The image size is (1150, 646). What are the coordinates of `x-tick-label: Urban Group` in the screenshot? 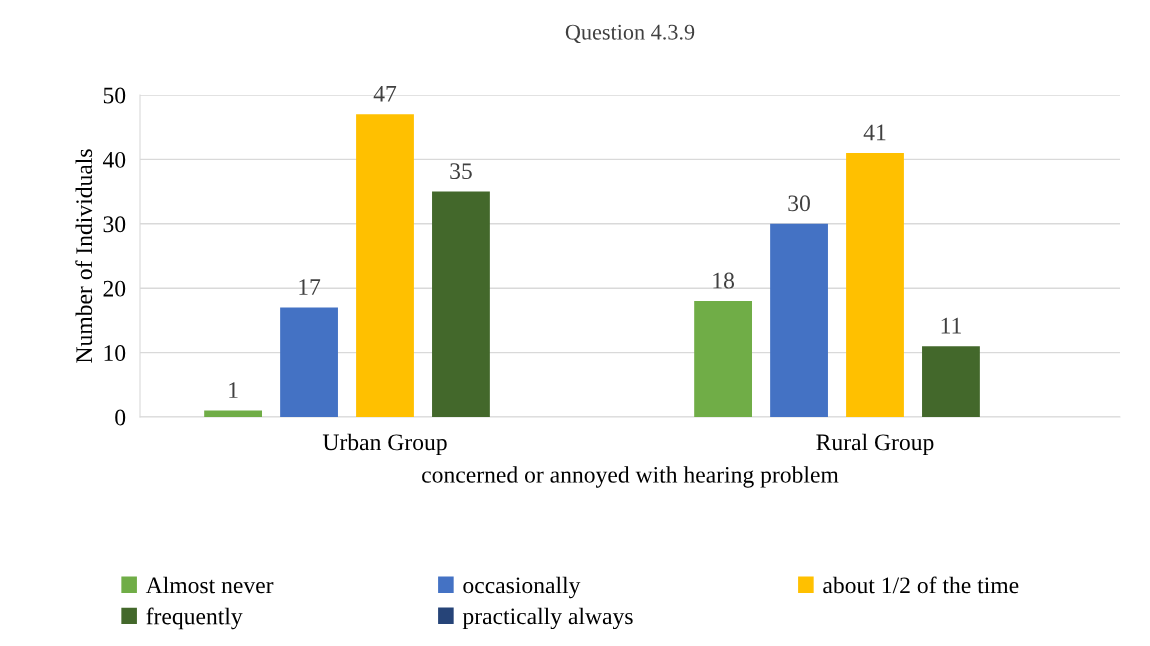 It's located at (384, 444).